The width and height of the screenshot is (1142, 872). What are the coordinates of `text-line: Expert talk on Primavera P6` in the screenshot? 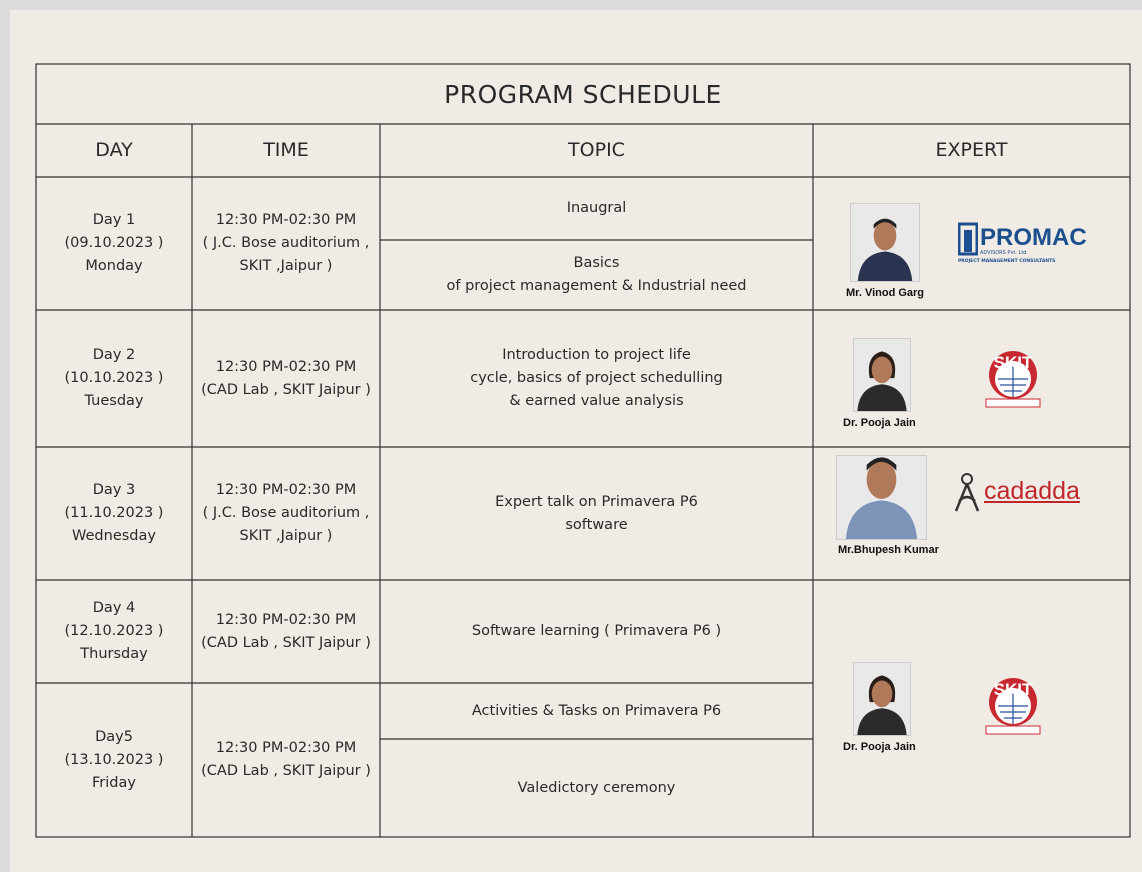 It's located at (596, 501).